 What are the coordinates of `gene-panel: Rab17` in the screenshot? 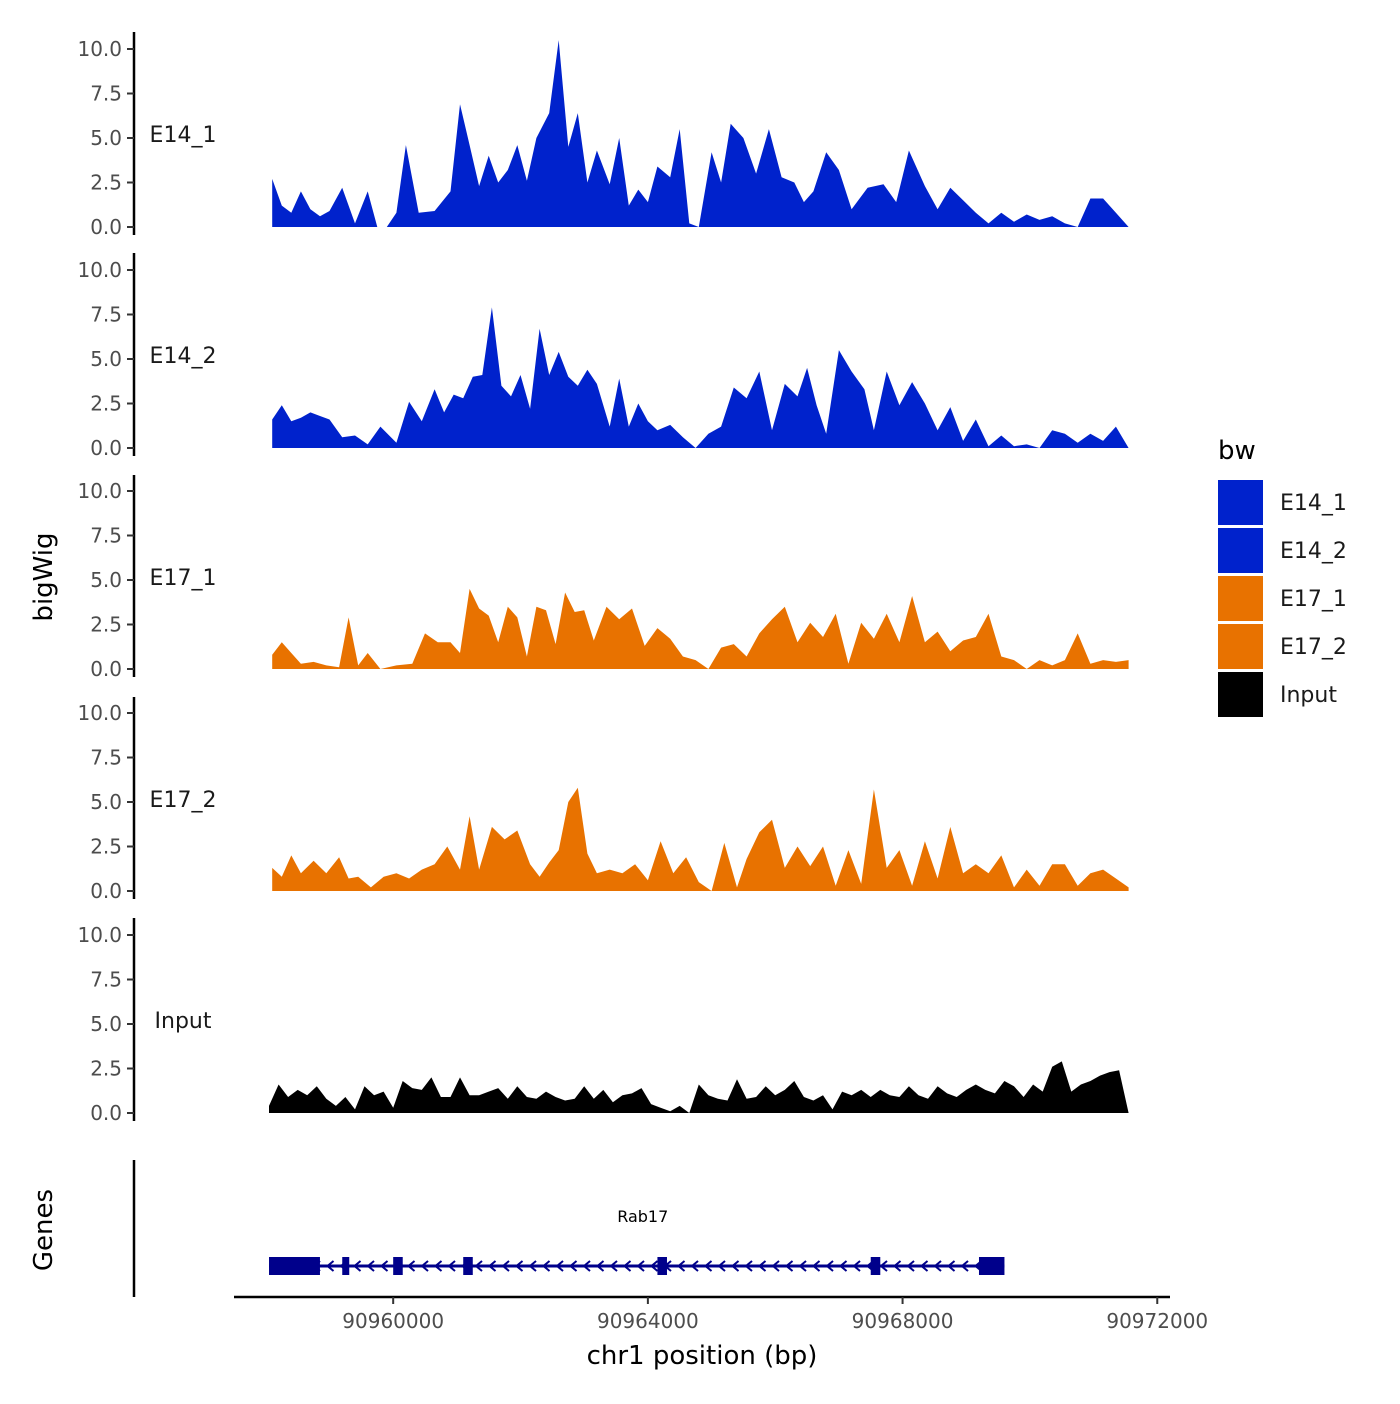 It's located at (568, 1228).